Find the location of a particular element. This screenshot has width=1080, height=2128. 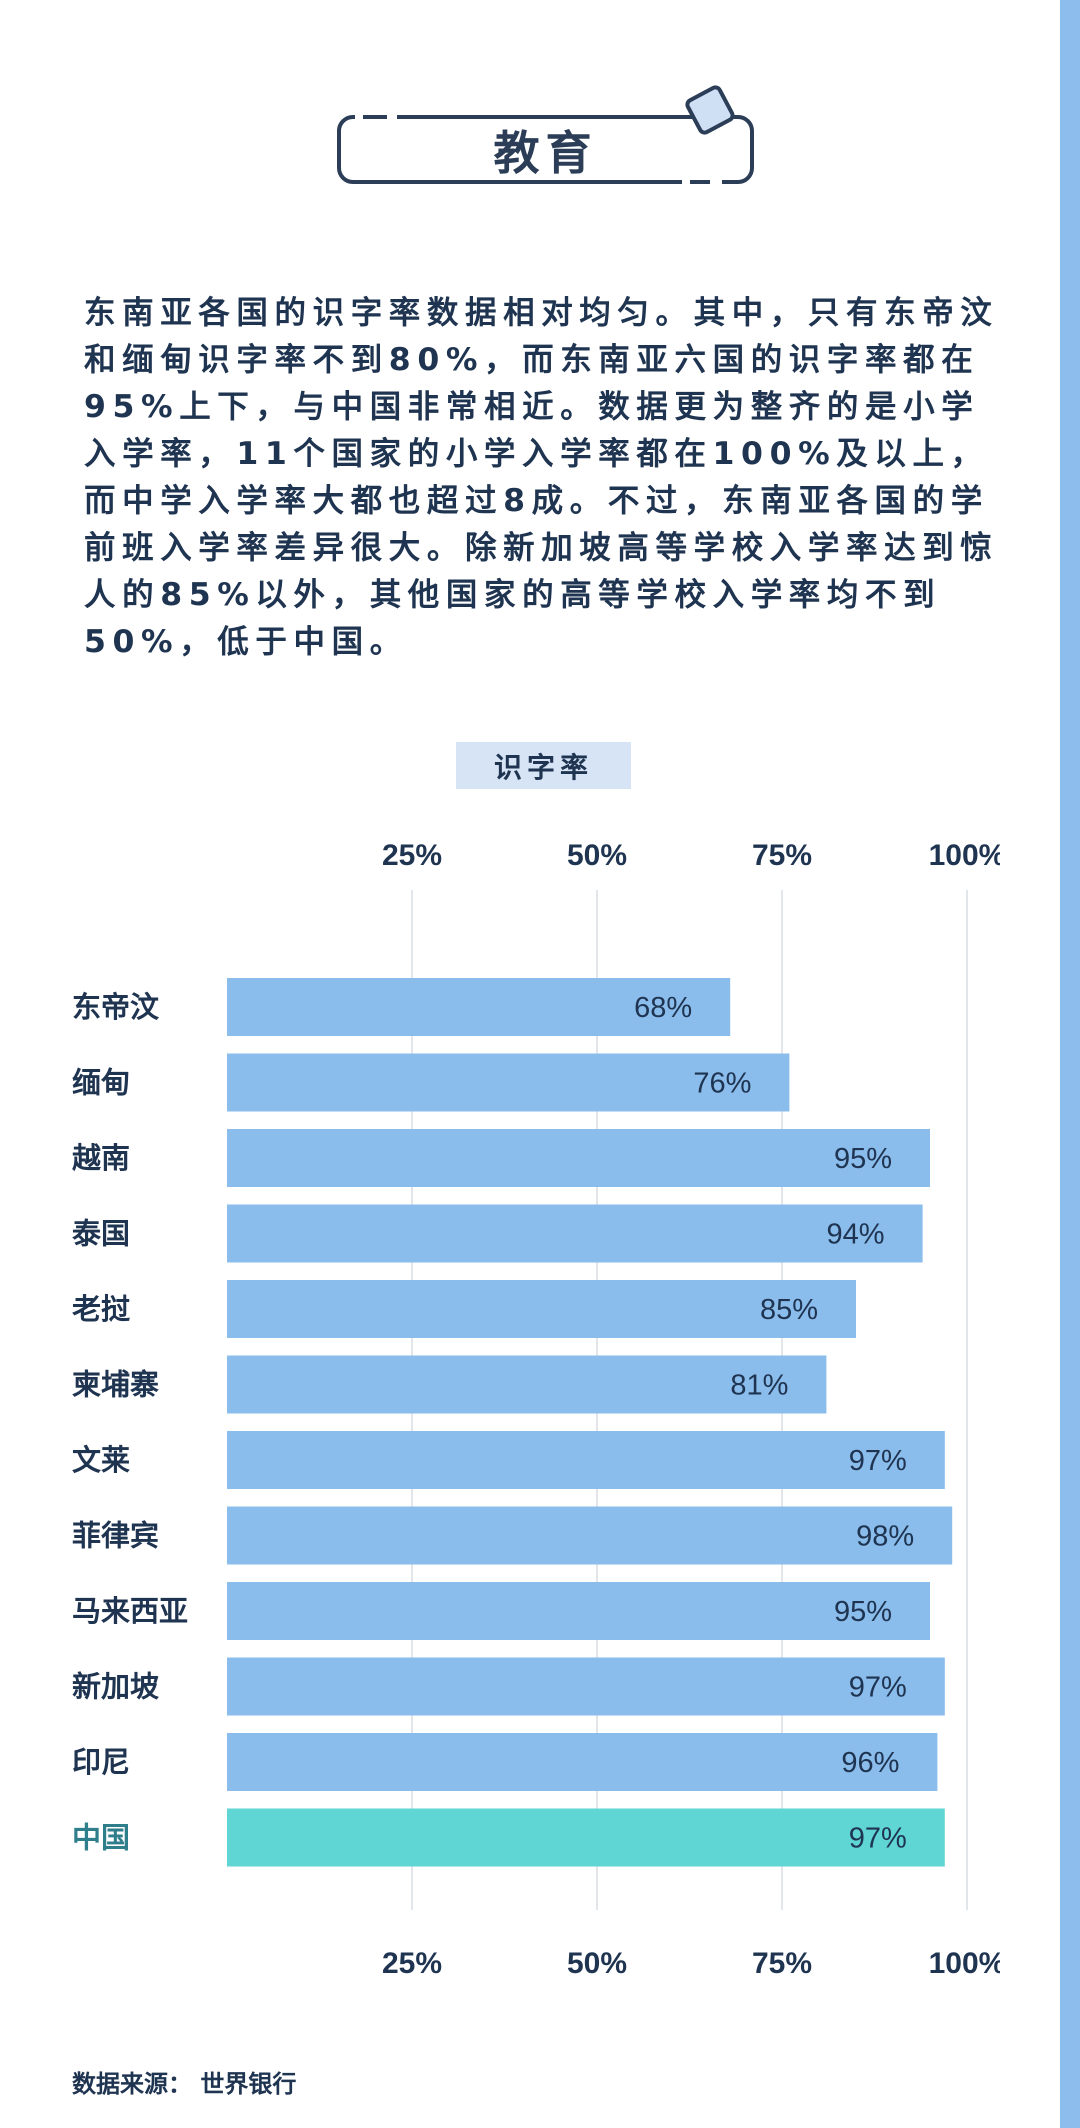

x-tick-label-bottom: 75% is located at coordinates (782, 1963).